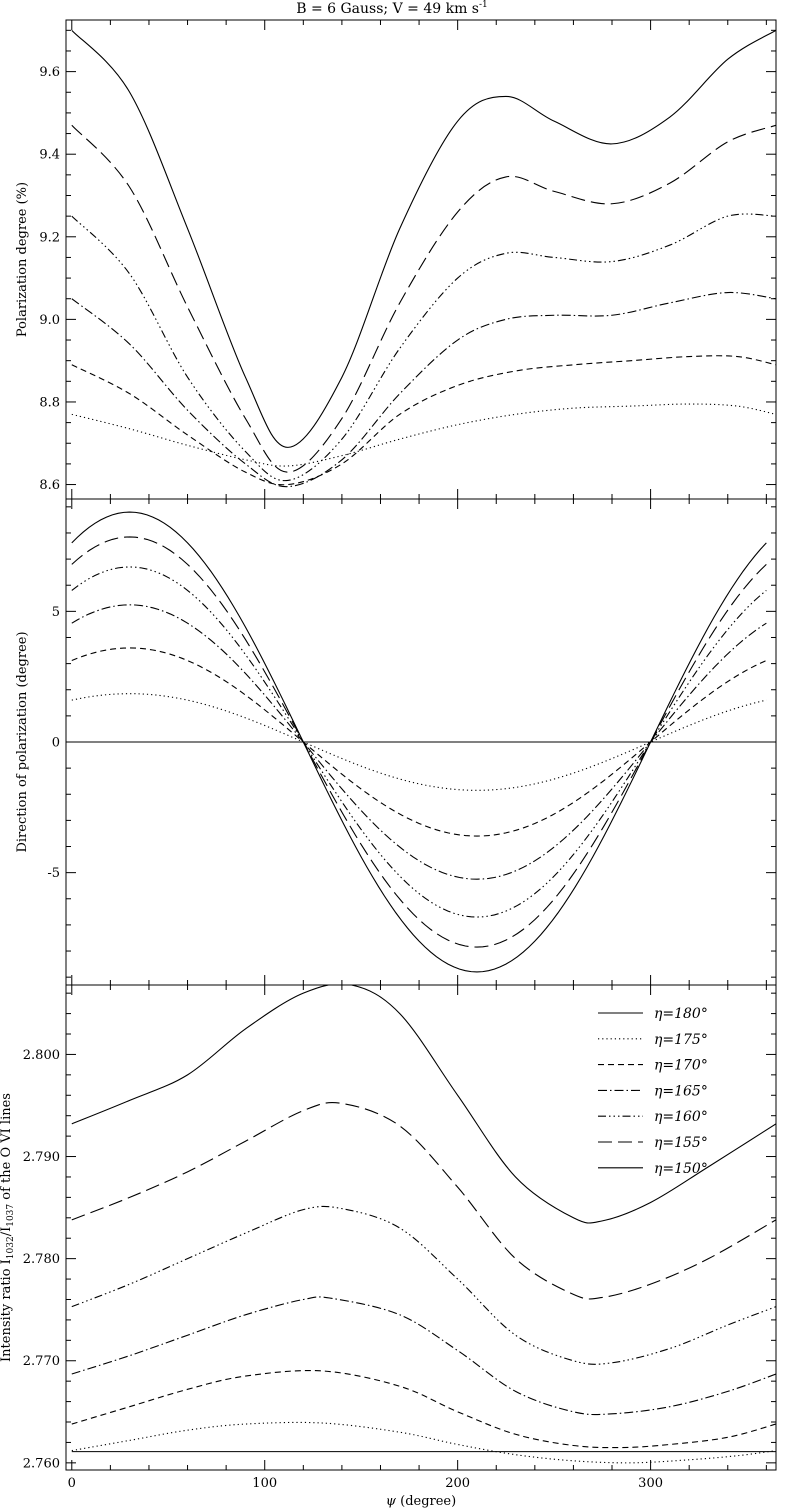 This screenshot has width=794, height=1509. I want to click on x-tick-label: 300, so click(650, 1483).